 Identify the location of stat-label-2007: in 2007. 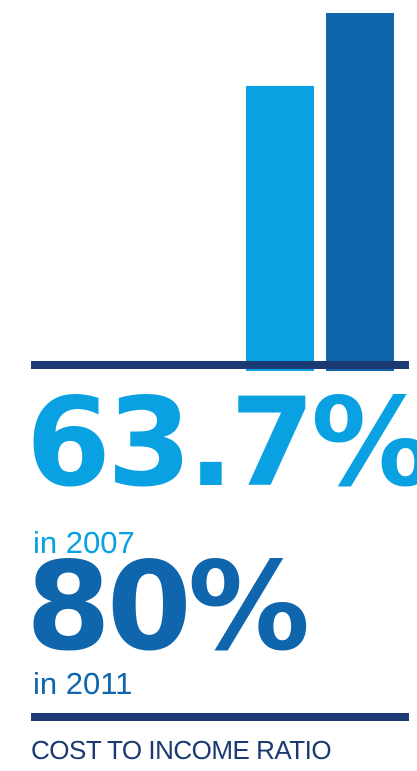
(84, 542).